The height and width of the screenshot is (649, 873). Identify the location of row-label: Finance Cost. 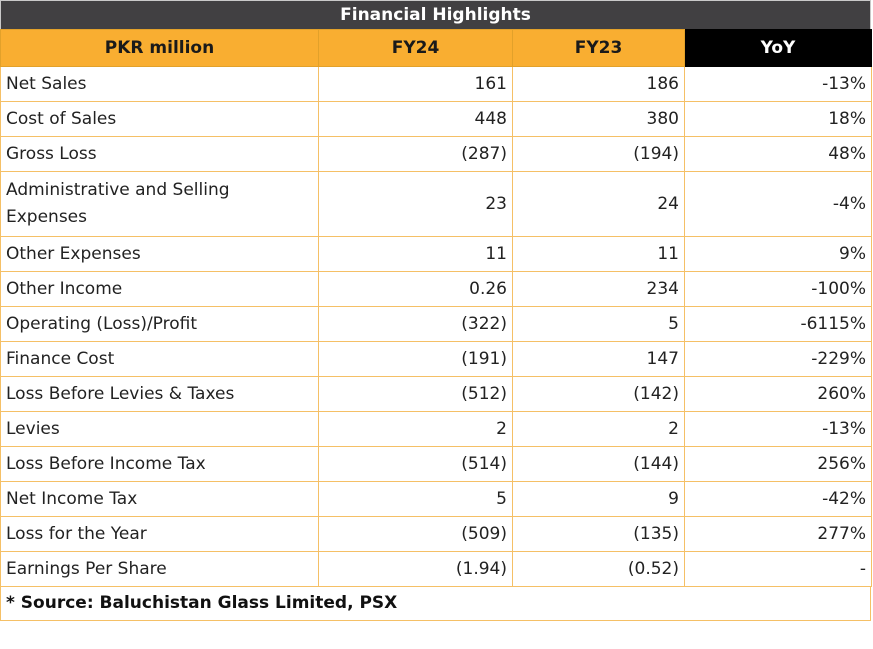
(159, 359).